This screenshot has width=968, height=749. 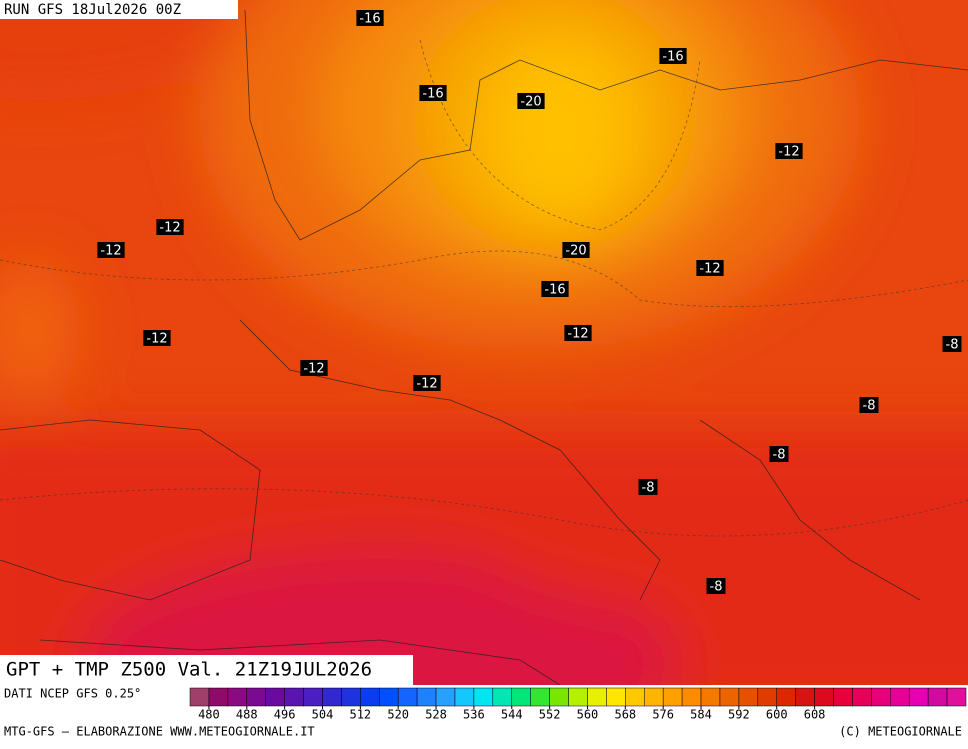 I want to click on colorbar-tick-label: 592, so click(x=739, y=715).